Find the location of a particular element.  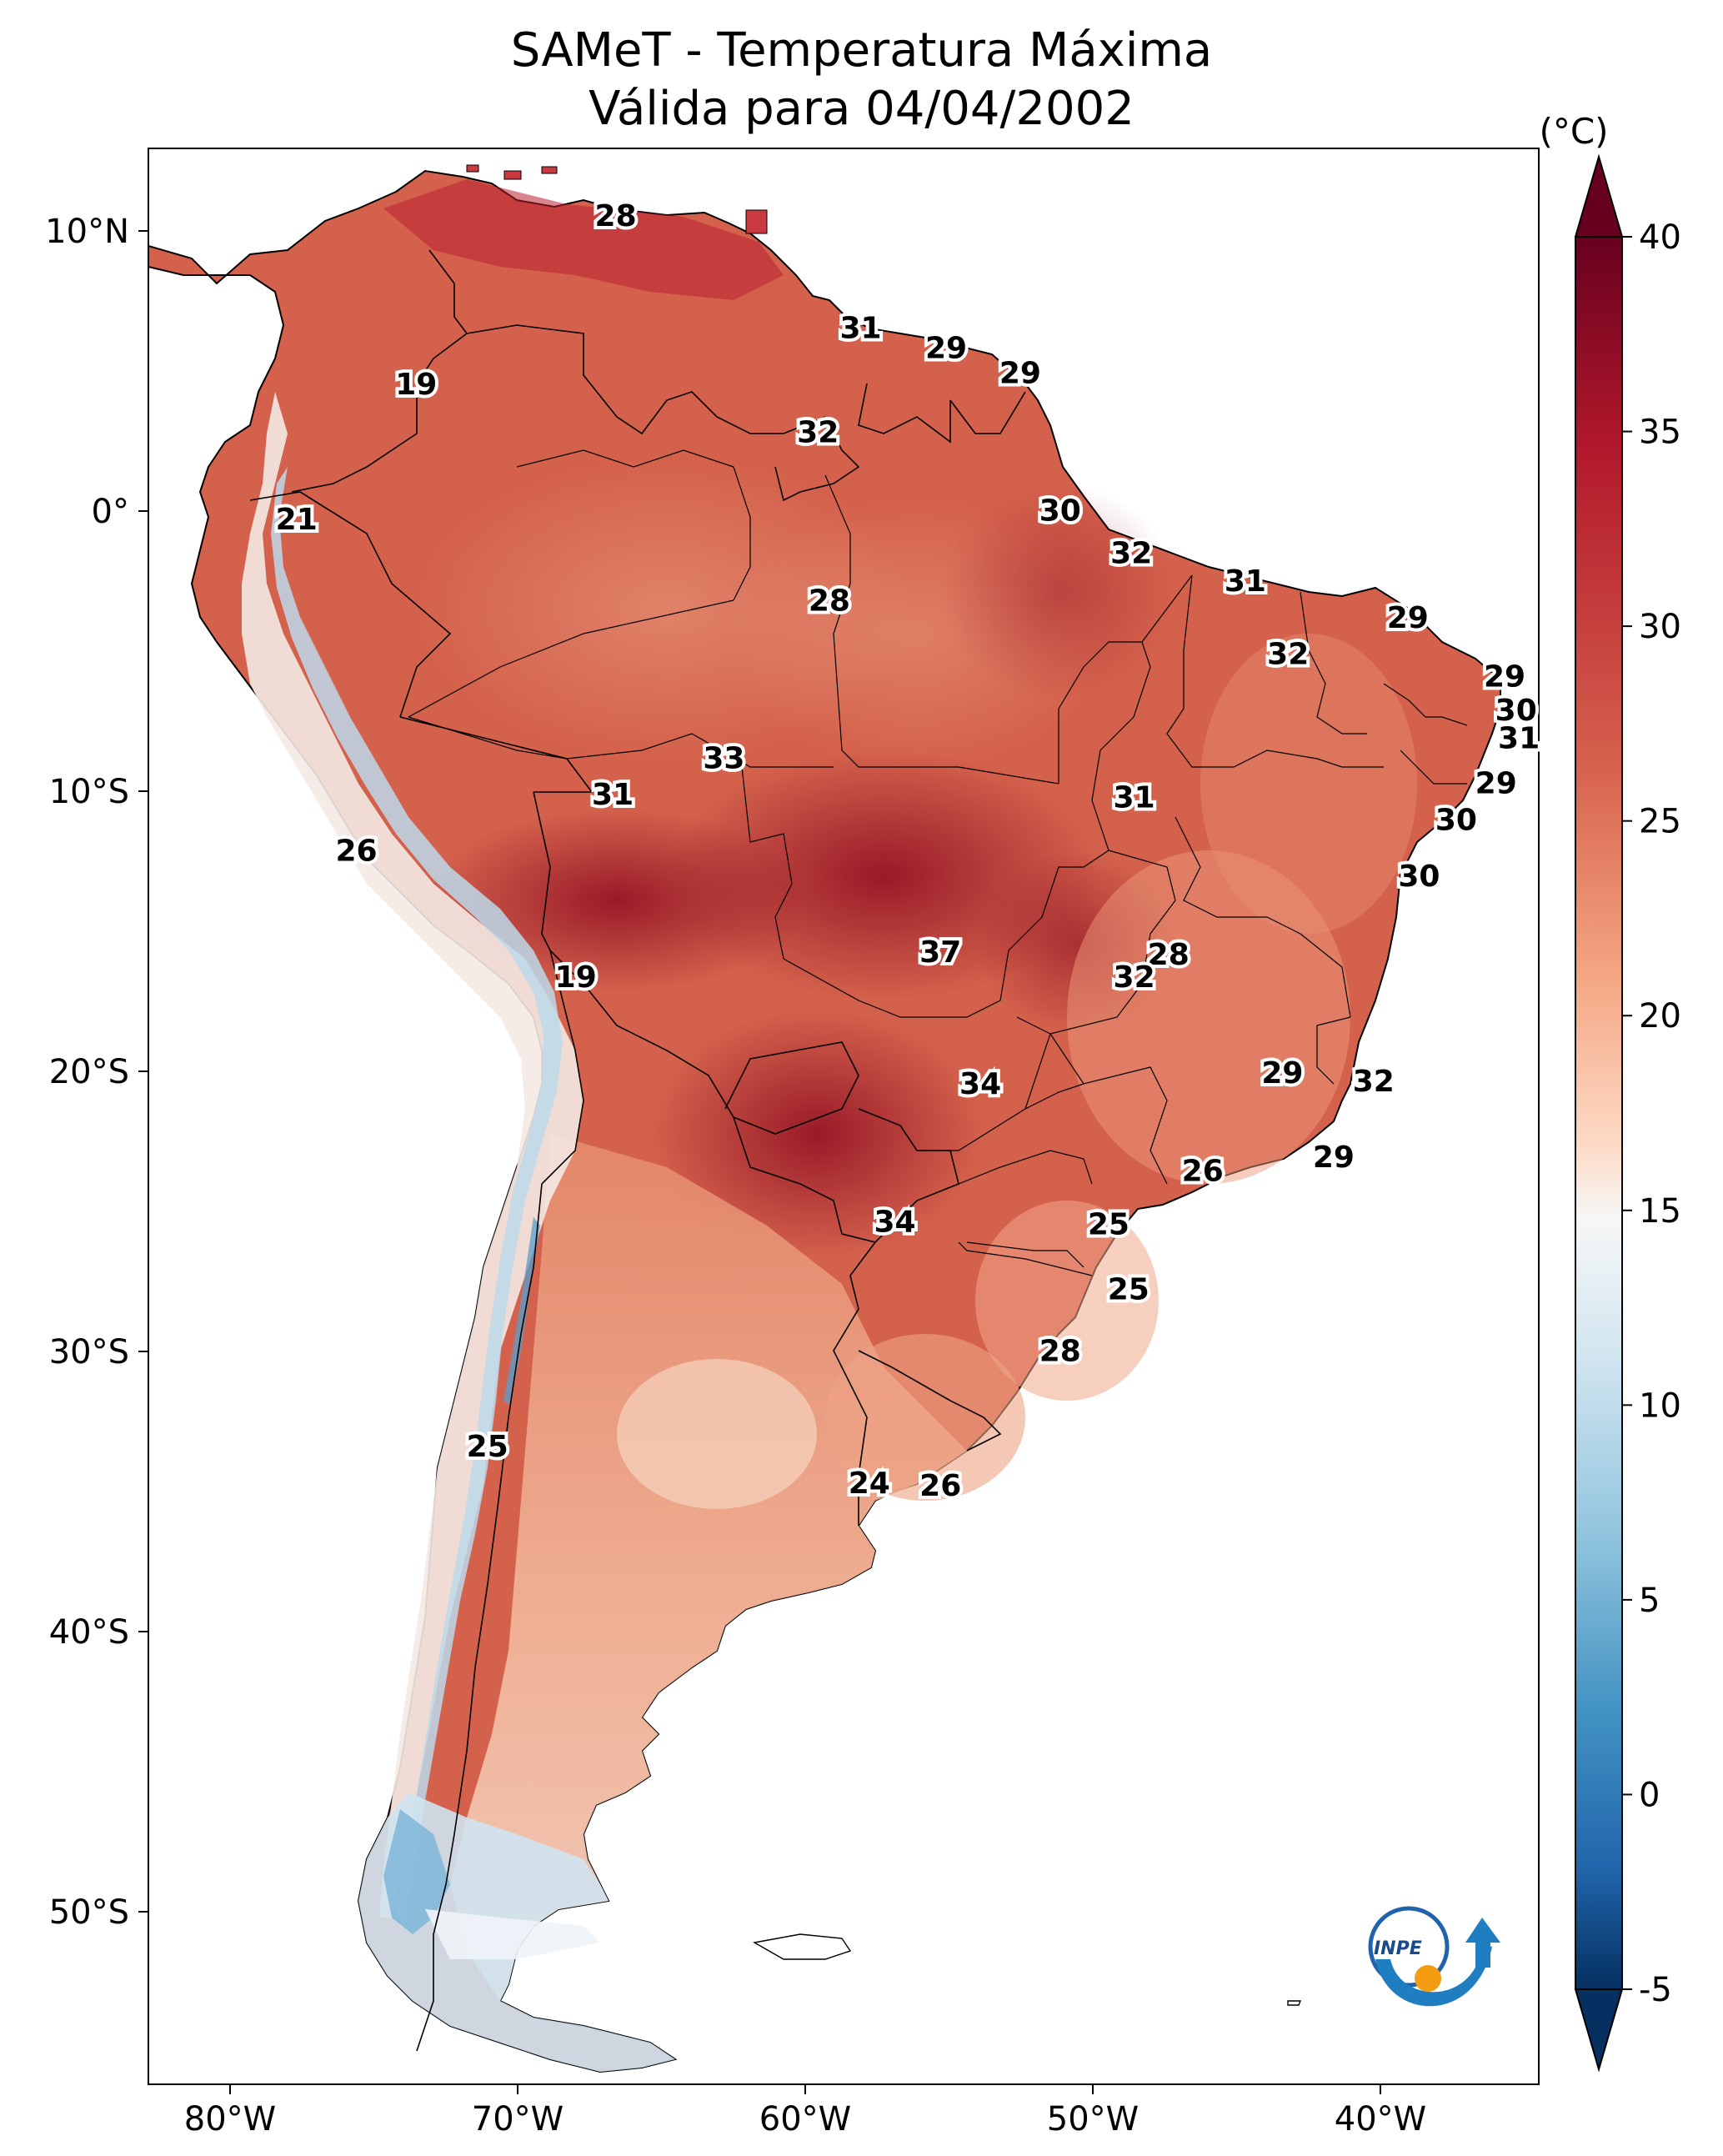

y-tick-10s: 10°S is located at coordinates (89, 792).